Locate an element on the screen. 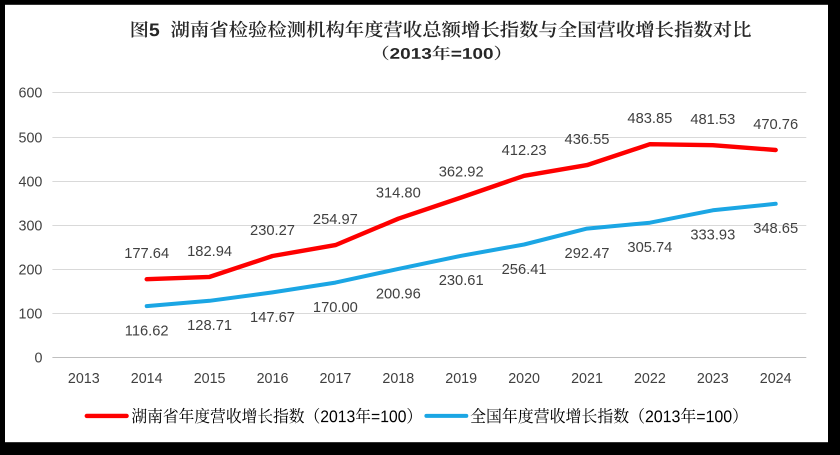 The image size is (840, 455). svg-text: 2020 is located at coordinates (524, 379).